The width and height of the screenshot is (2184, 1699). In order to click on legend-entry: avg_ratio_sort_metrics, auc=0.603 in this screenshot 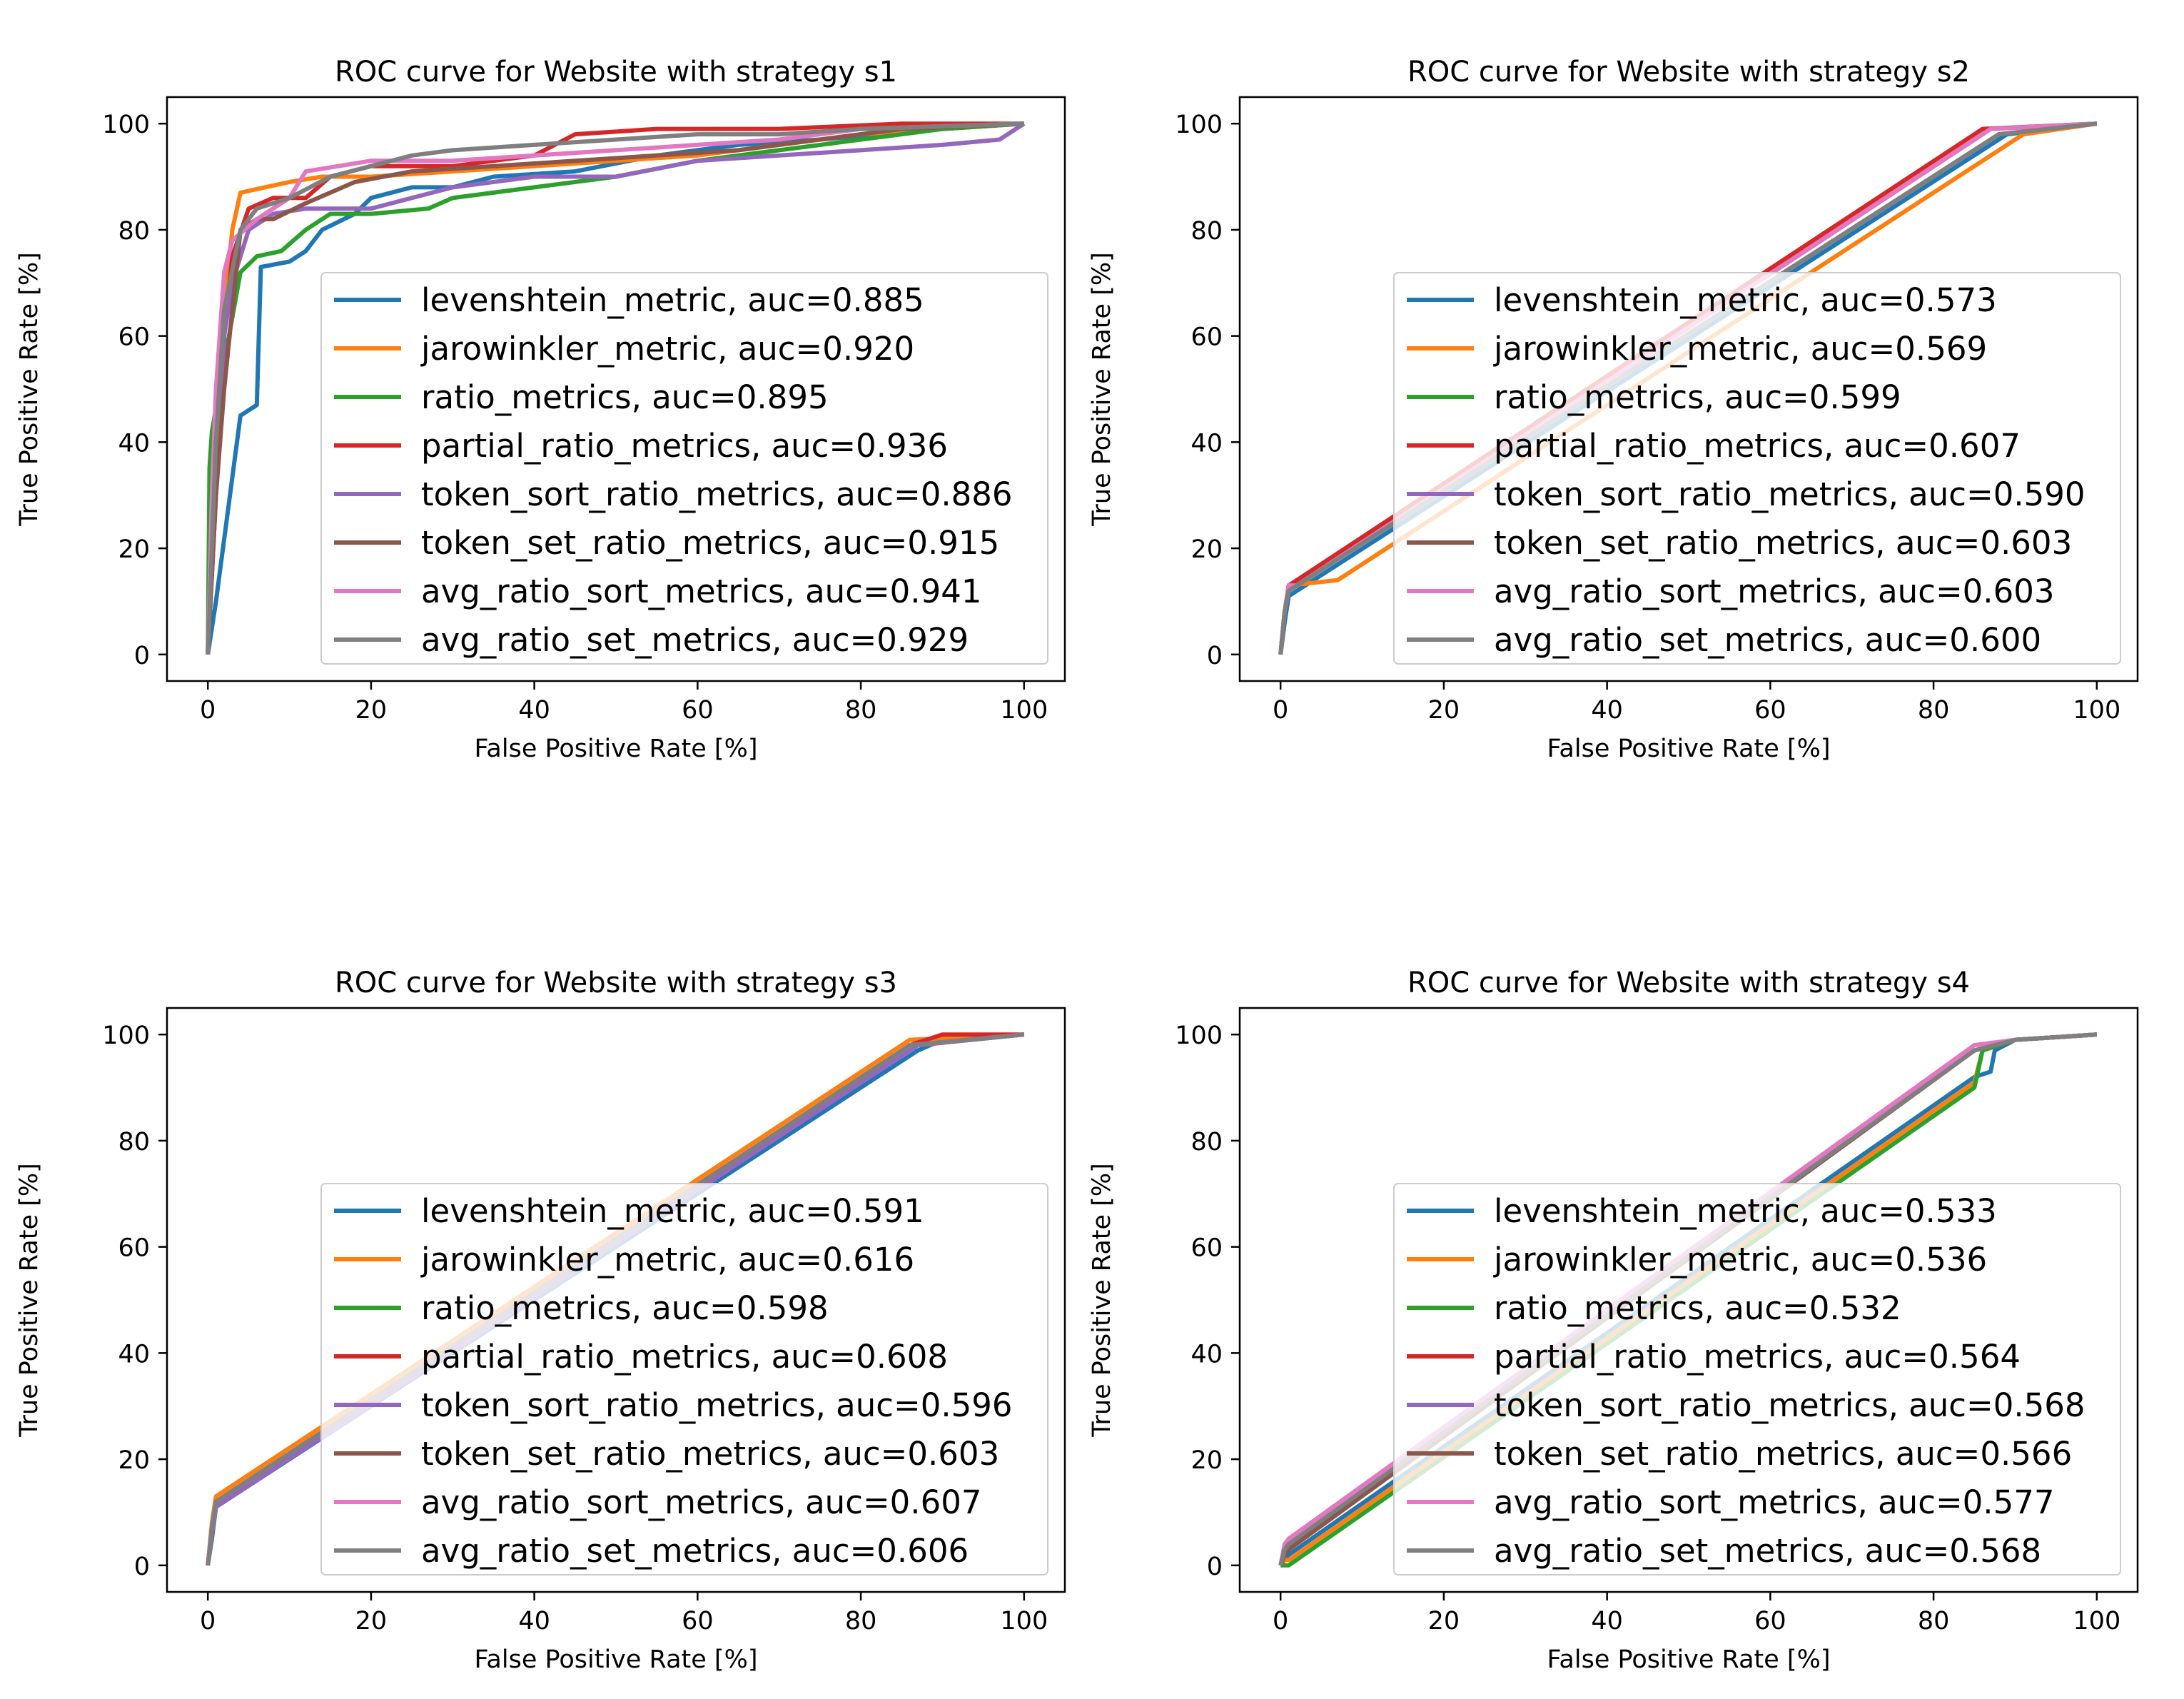, I will do `click(1774, 591)`.